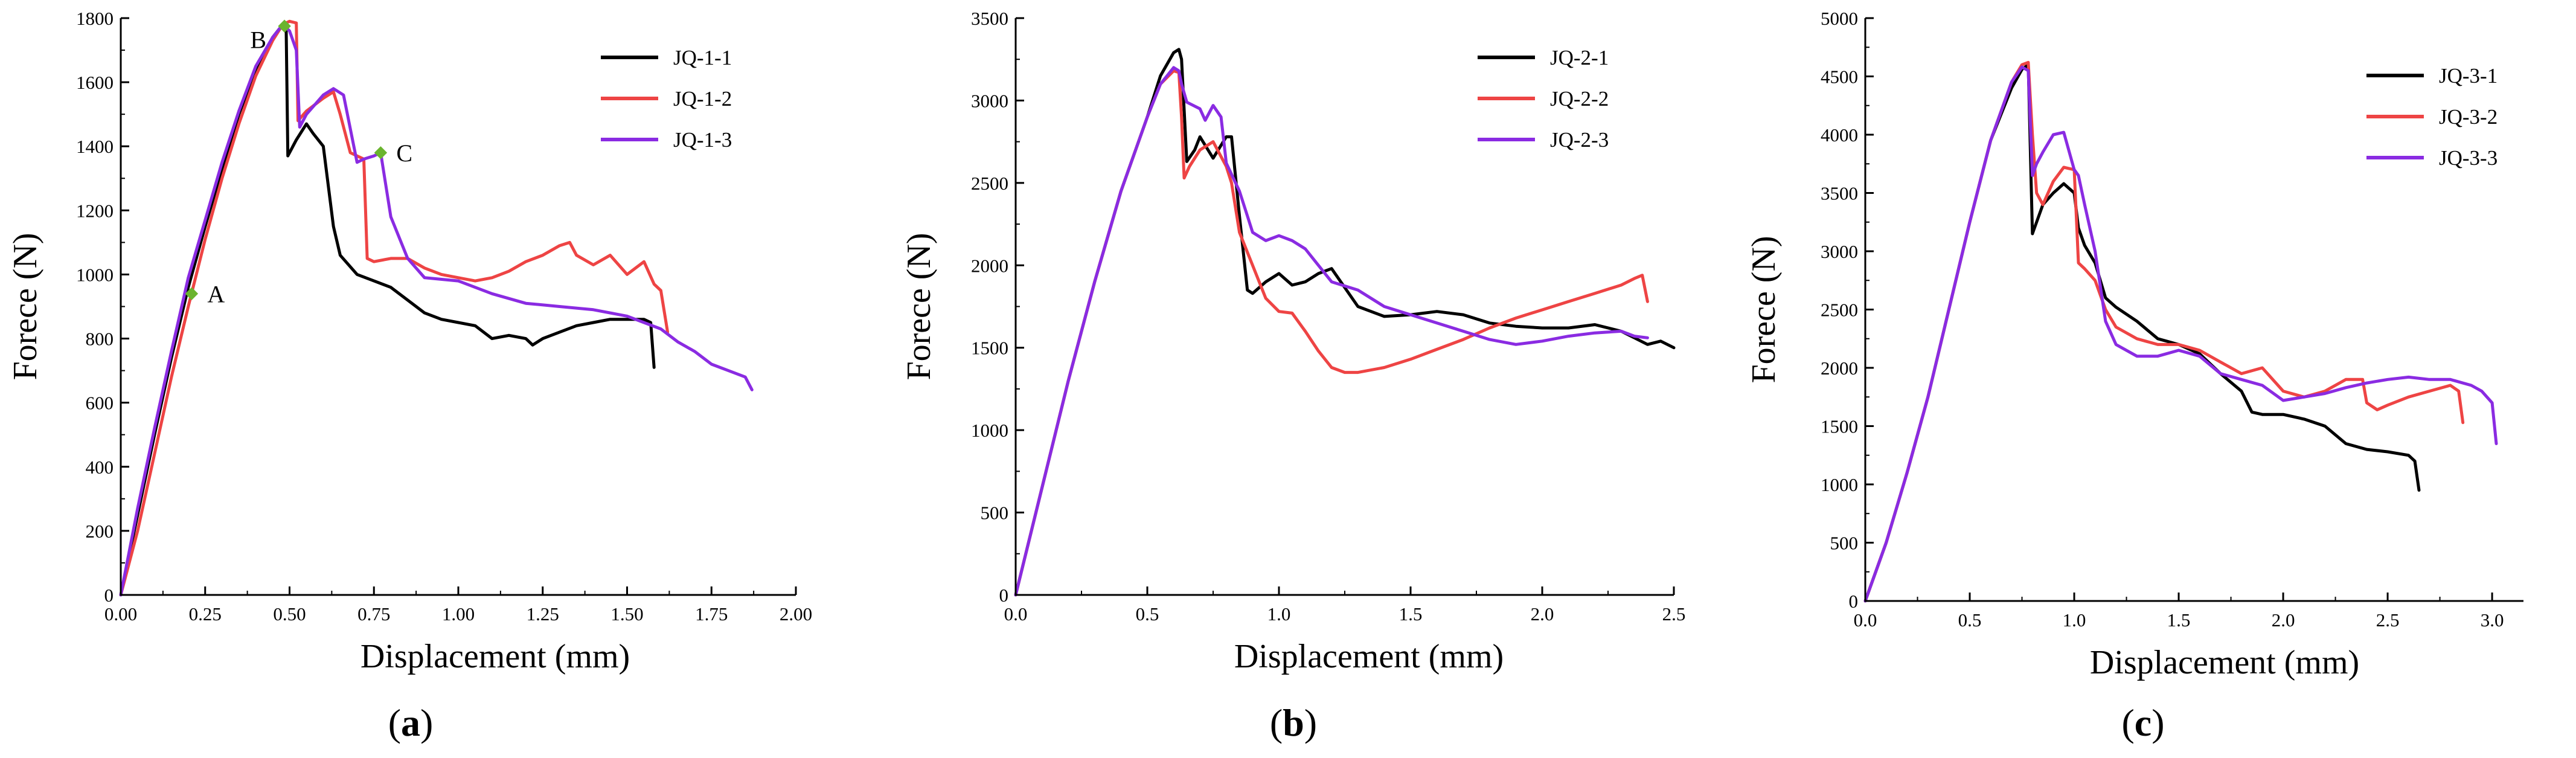 The height and width of the screenshot is (758, 2576). What do you see at coordinates (100, 531) in the screenshot?
I see `y-tick-label: 200` at bounding box center [100, 531].